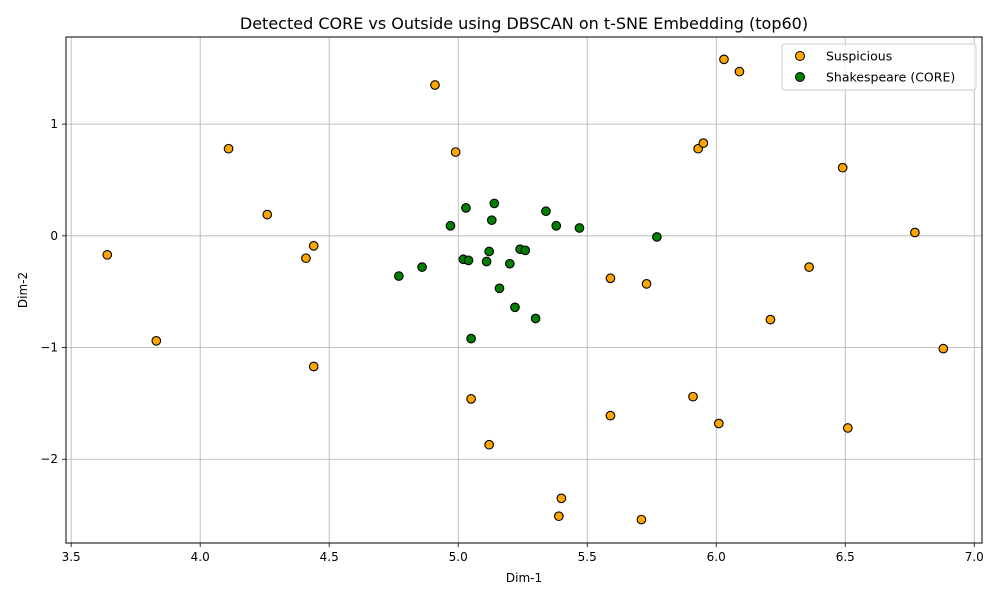  I want to click on x-axis-label: Dim-1, so click(524, 578).